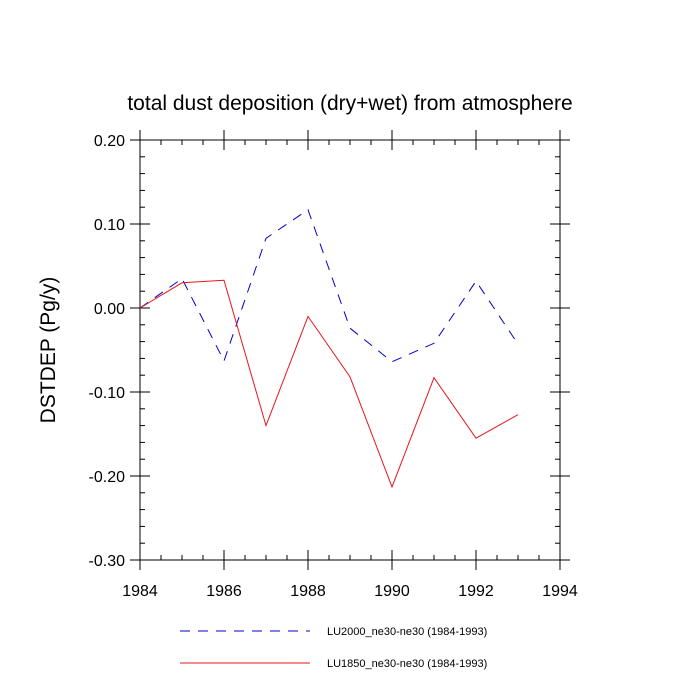 The height and width of the screenshot is (700, 700). Describe the element at coordinates (107, 561) in the screenshot. I see `y-tick-label: -0.30` at that location.